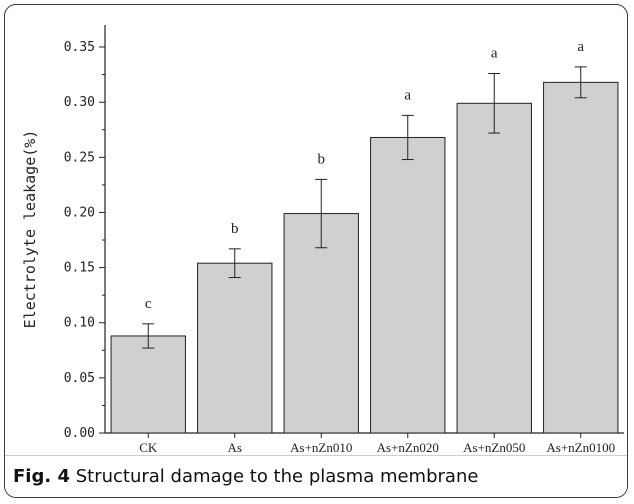 This screenshot has height=504, width=634. What do you see at coordinates (79, 47) in the screenshot?
I see `y-tick-label: 0.35` at bounding box center [79, 47].